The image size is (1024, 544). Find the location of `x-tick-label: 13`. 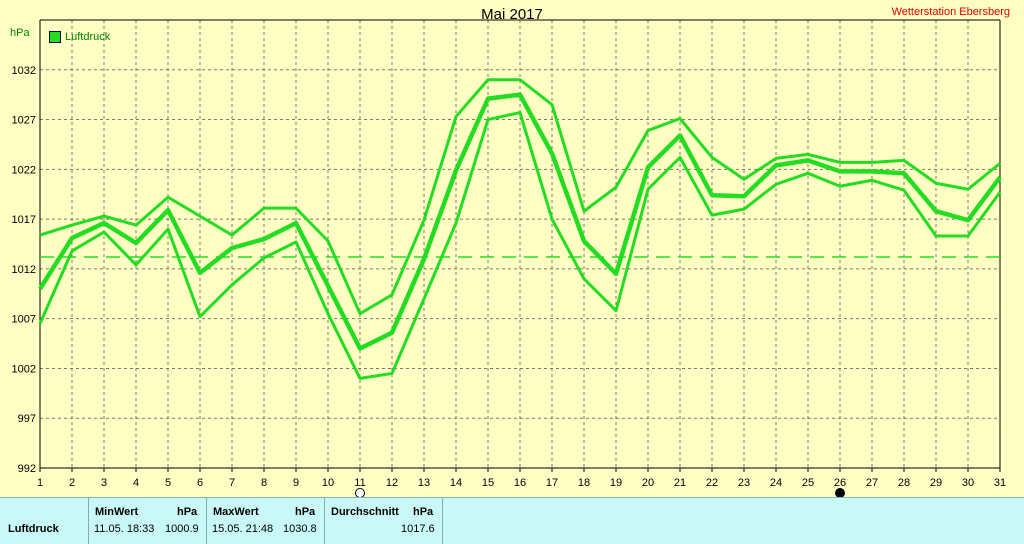

x-tick-label: 13 is located at coordinates (424, 483).